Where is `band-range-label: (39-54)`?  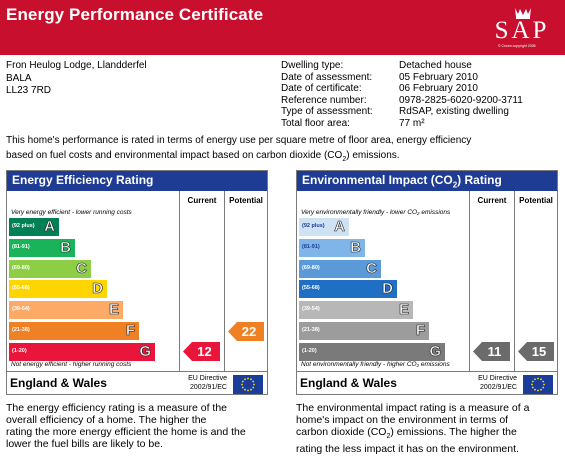 band-range-label: (39-54) is located at coordinates (21, 309).